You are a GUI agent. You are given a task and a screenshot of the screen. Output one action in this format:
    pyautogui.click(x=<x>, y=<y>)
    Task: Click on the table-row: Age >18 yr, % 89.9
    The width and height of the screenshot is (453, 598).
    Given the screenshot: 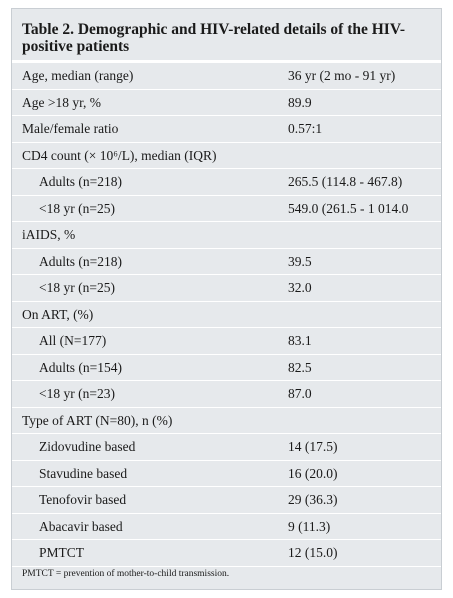 What is the action you would take?
    pyautogui.click(x=226, y=103)
    